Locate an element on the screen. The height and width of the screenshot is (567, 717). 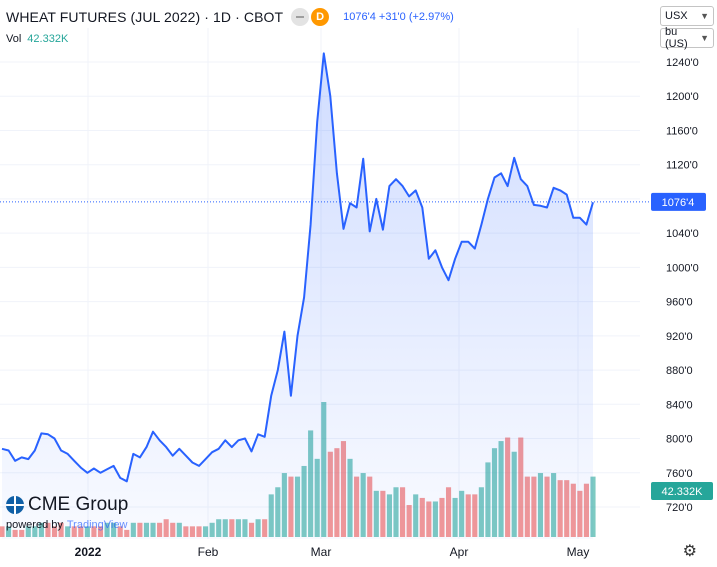
cme-logo: CME Group is located at coordinates (67, 505).